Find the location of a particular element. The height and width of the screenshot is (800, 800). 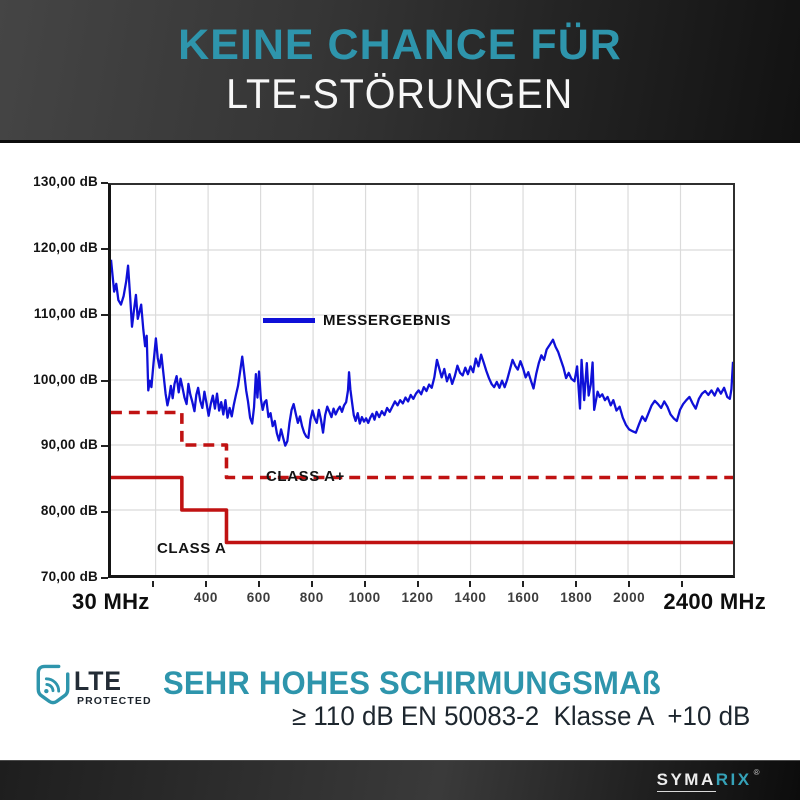

x-tick-label: 2000 is located at coordinates (629, 597).